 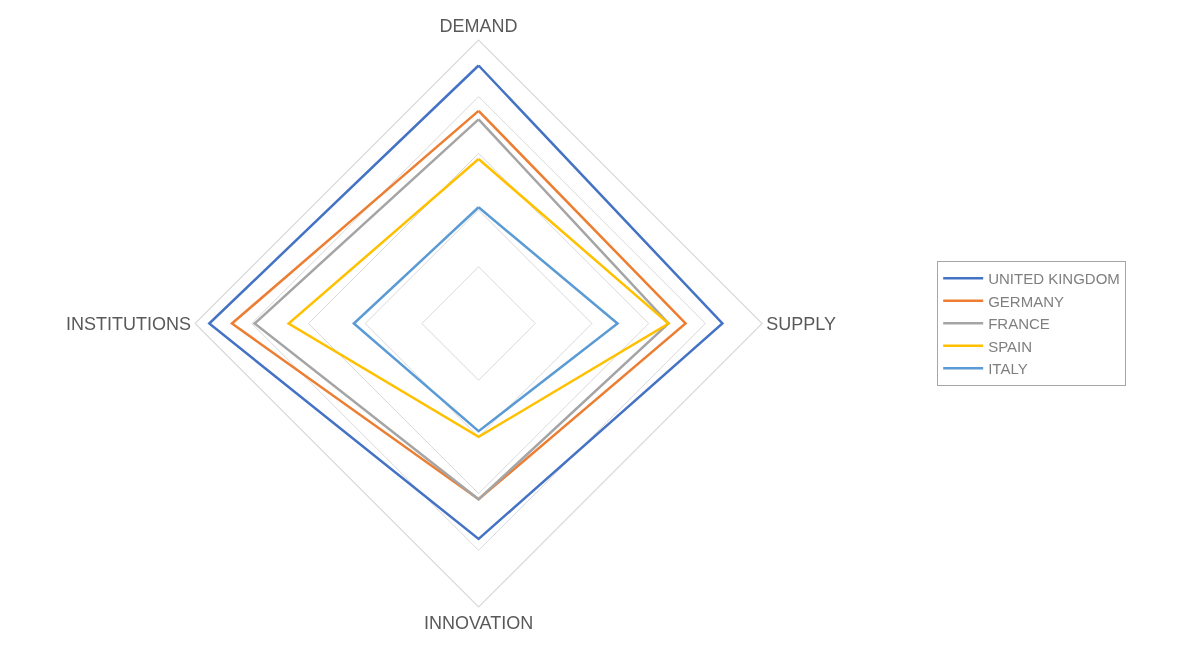 What do you see at coordinates (1019, 324) in the screenshot?
I see `legend-label: FRANCE` at bounding box center [1019, 324].